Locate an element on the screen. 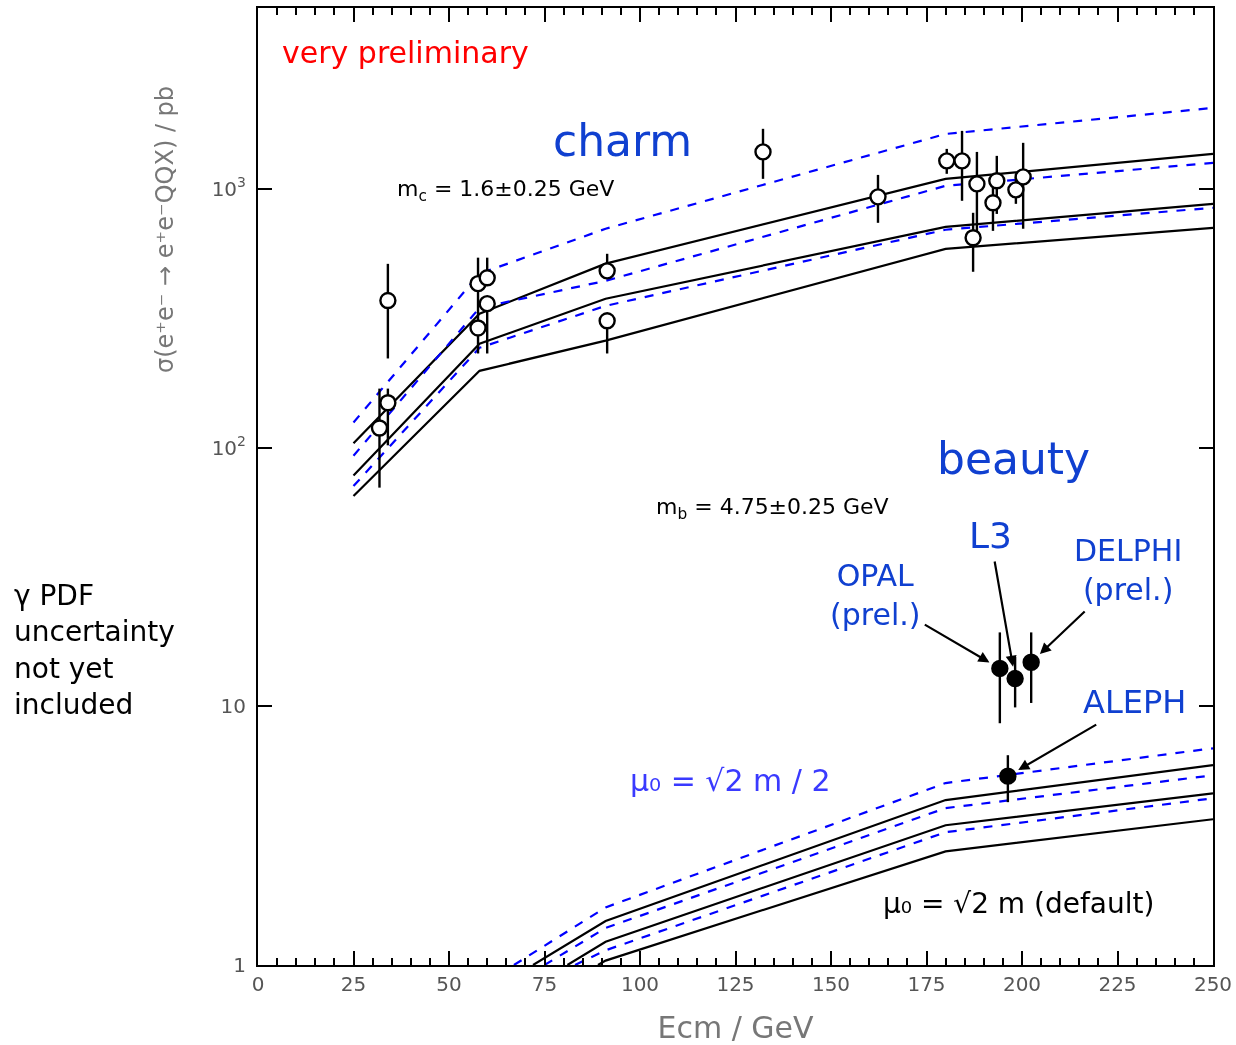 This screenshot has height=1045, width=1236. y-tick-label: 10$^{2}$ is located at coordinates (228, 446).